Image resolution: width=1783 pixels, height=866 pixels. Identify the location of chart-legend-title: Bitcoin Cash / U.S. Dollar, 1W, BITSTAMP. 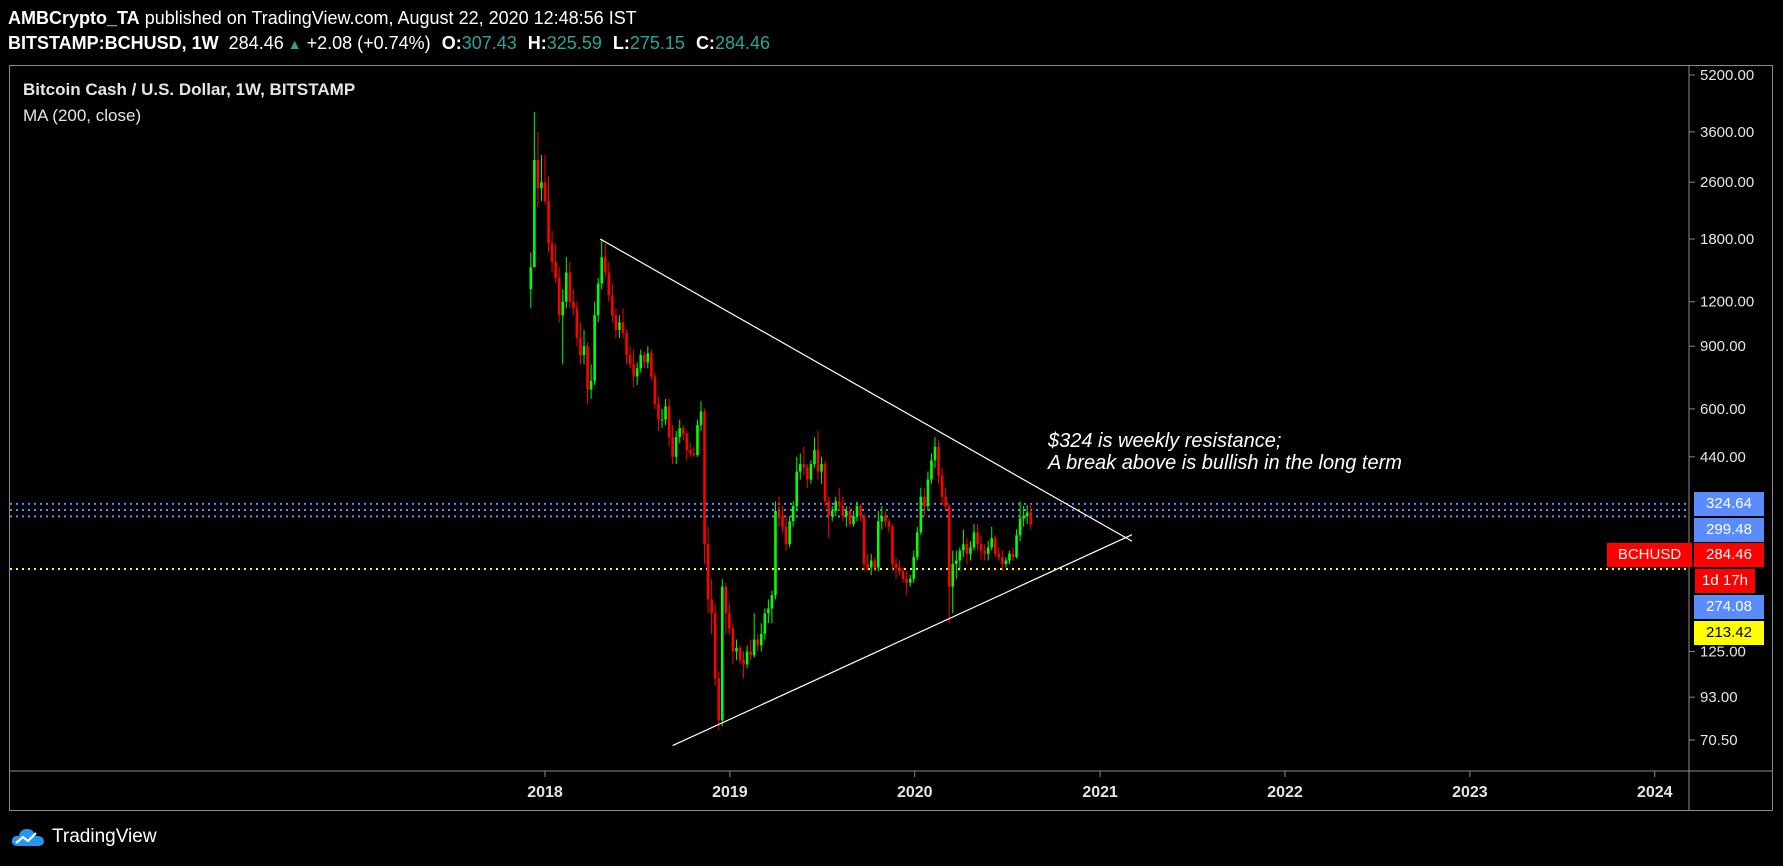
(189, 89).